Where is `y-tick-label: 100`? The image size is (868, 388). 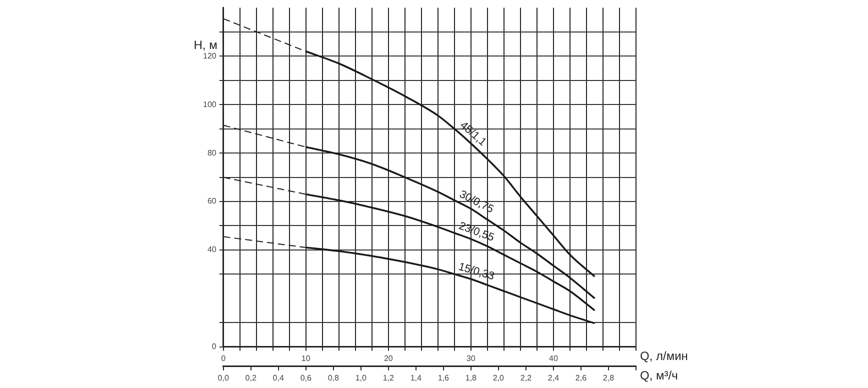 y-tick-label: 100 is located at coordinates (209, 104).